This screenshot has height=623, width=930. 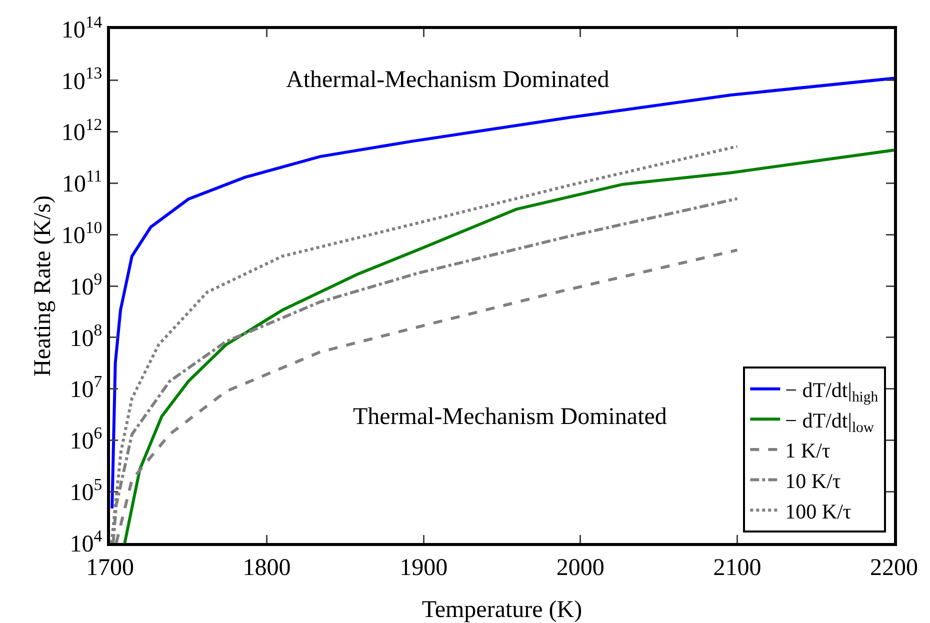 I want to click on y-tick-label: 10$^{14}$, so click(x=82, y=28).